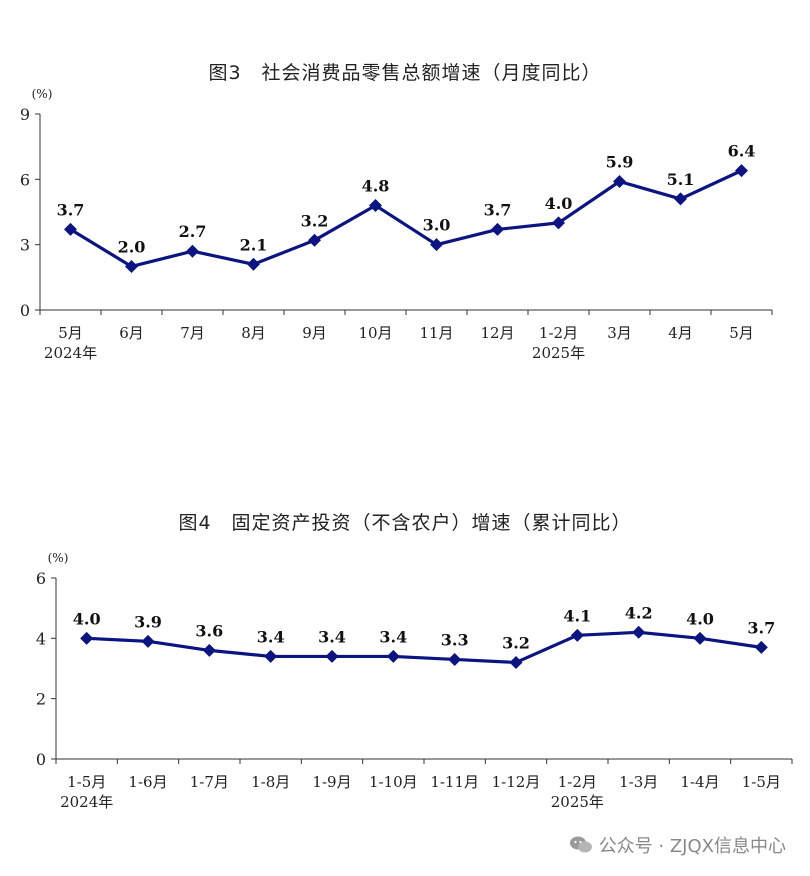 The height and width of the screenshot is (876, 810). What do you see at coordinates (619, 333) in the screenshot?
I see `x-tick-label: 3月` at bounding box center [619, 333].